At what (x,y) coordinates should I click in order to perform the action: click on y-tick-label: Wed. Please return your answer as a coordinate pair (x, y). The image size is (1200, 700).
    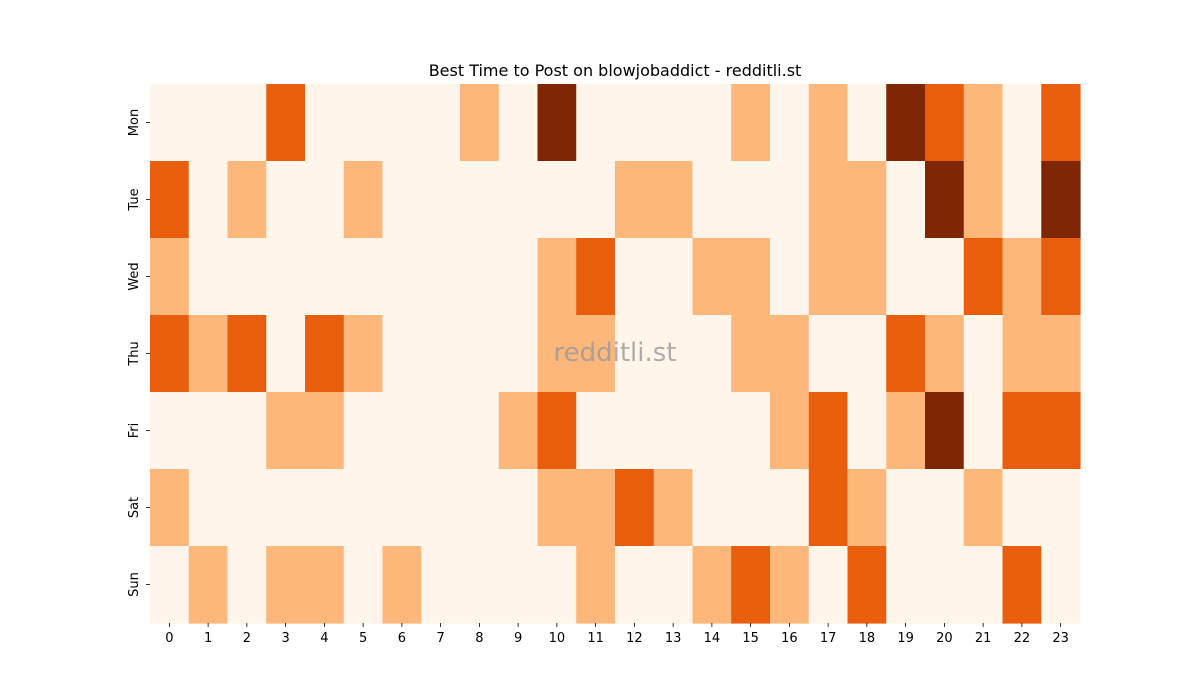
    Looking at the image, I should click on (134, 276).